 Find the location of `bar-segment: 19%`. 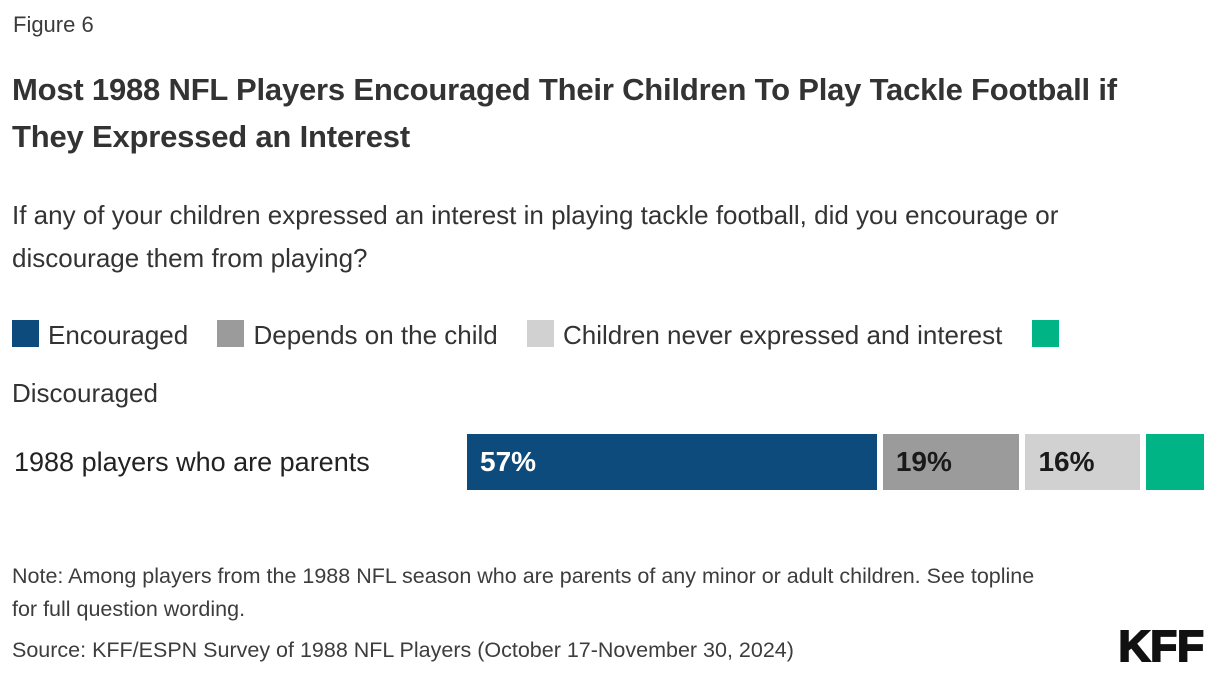

bar-segment: 19% is located at coordinates (951, 462).